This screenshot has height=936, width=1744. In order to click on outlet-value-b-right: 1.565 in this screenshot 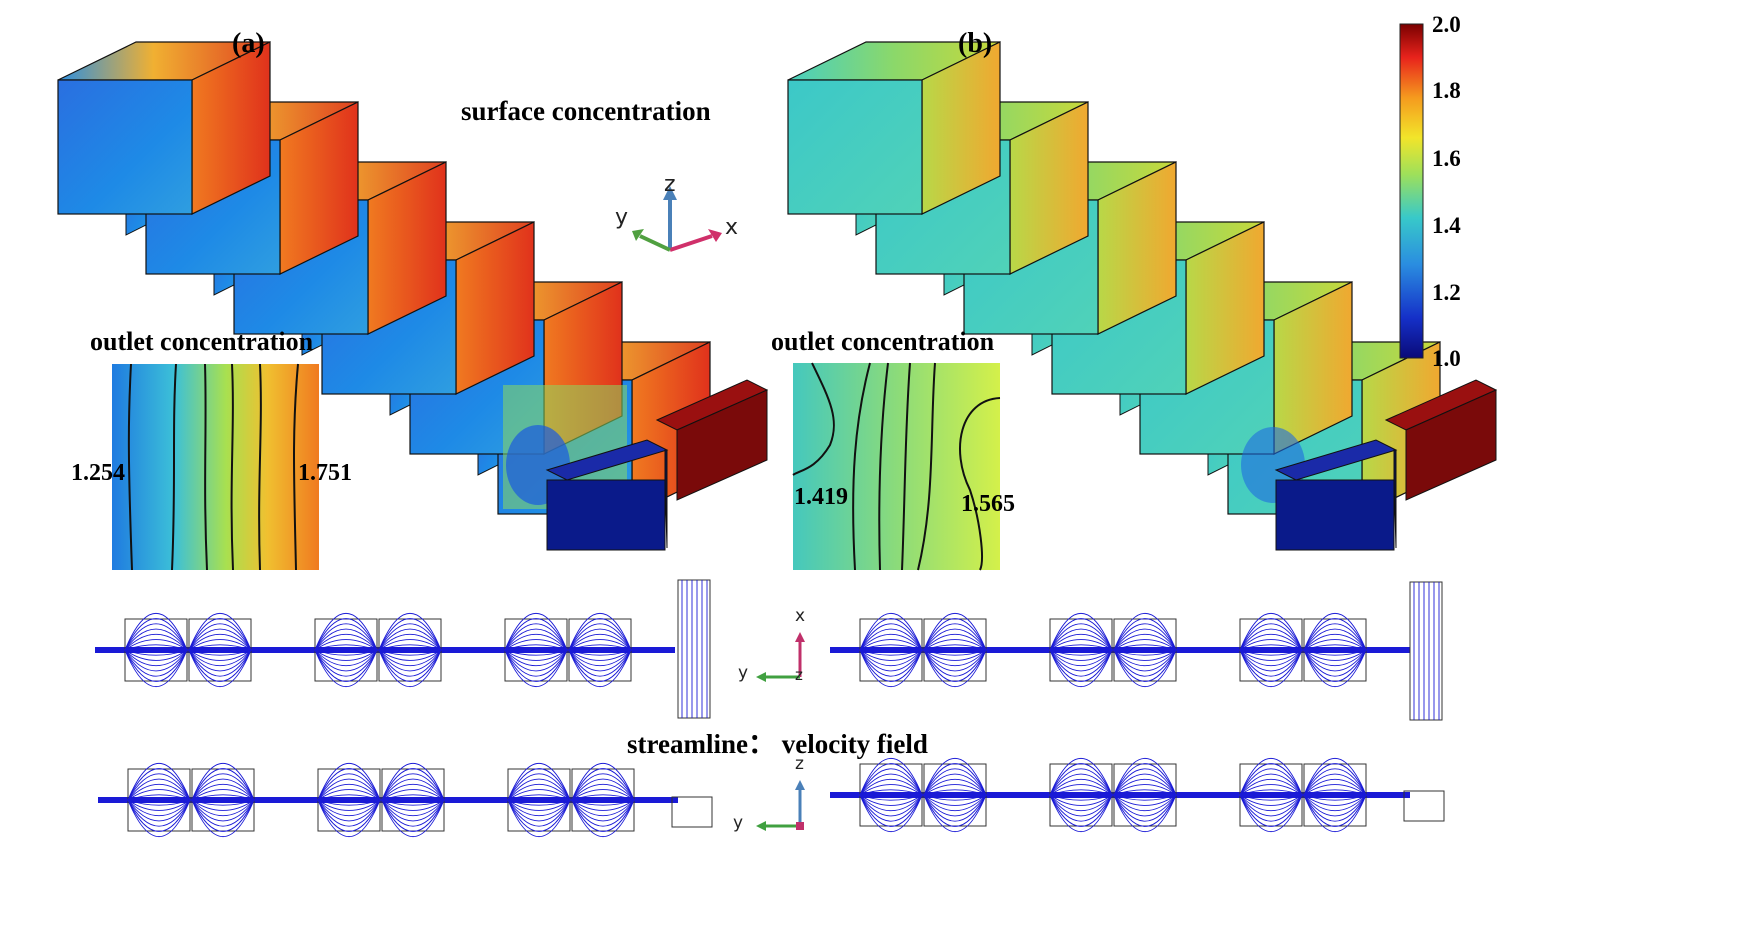, I will do `click(988, 504)`.